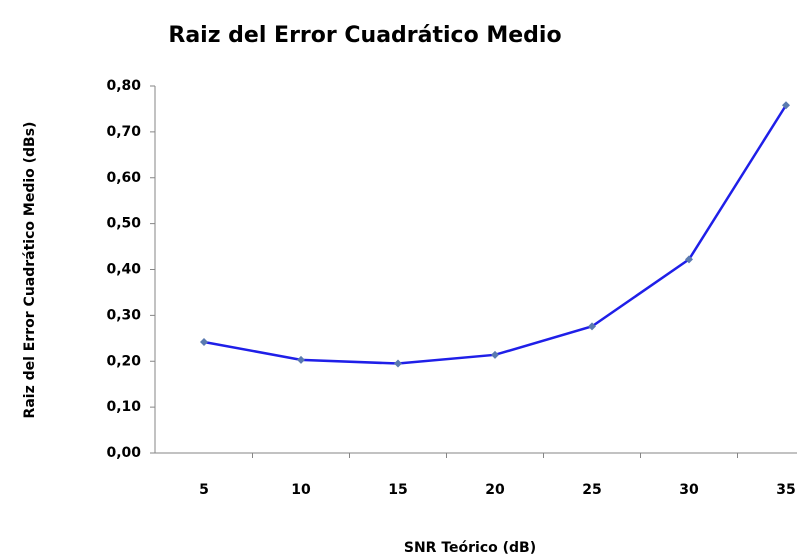 The height and width of the screenshot is (559, 798). Describe the element at coordinates (397, 490) in the screenshot. I see `x-tick-label: 15` at that location.